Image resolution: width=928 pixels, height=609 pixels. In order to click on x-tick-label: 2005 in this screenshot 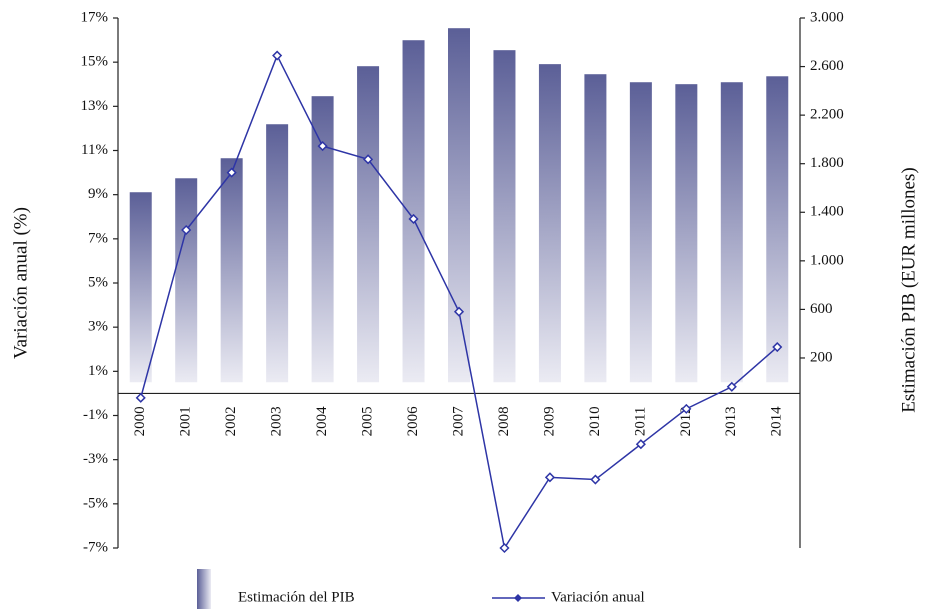, I will do `click(368, 421)`.